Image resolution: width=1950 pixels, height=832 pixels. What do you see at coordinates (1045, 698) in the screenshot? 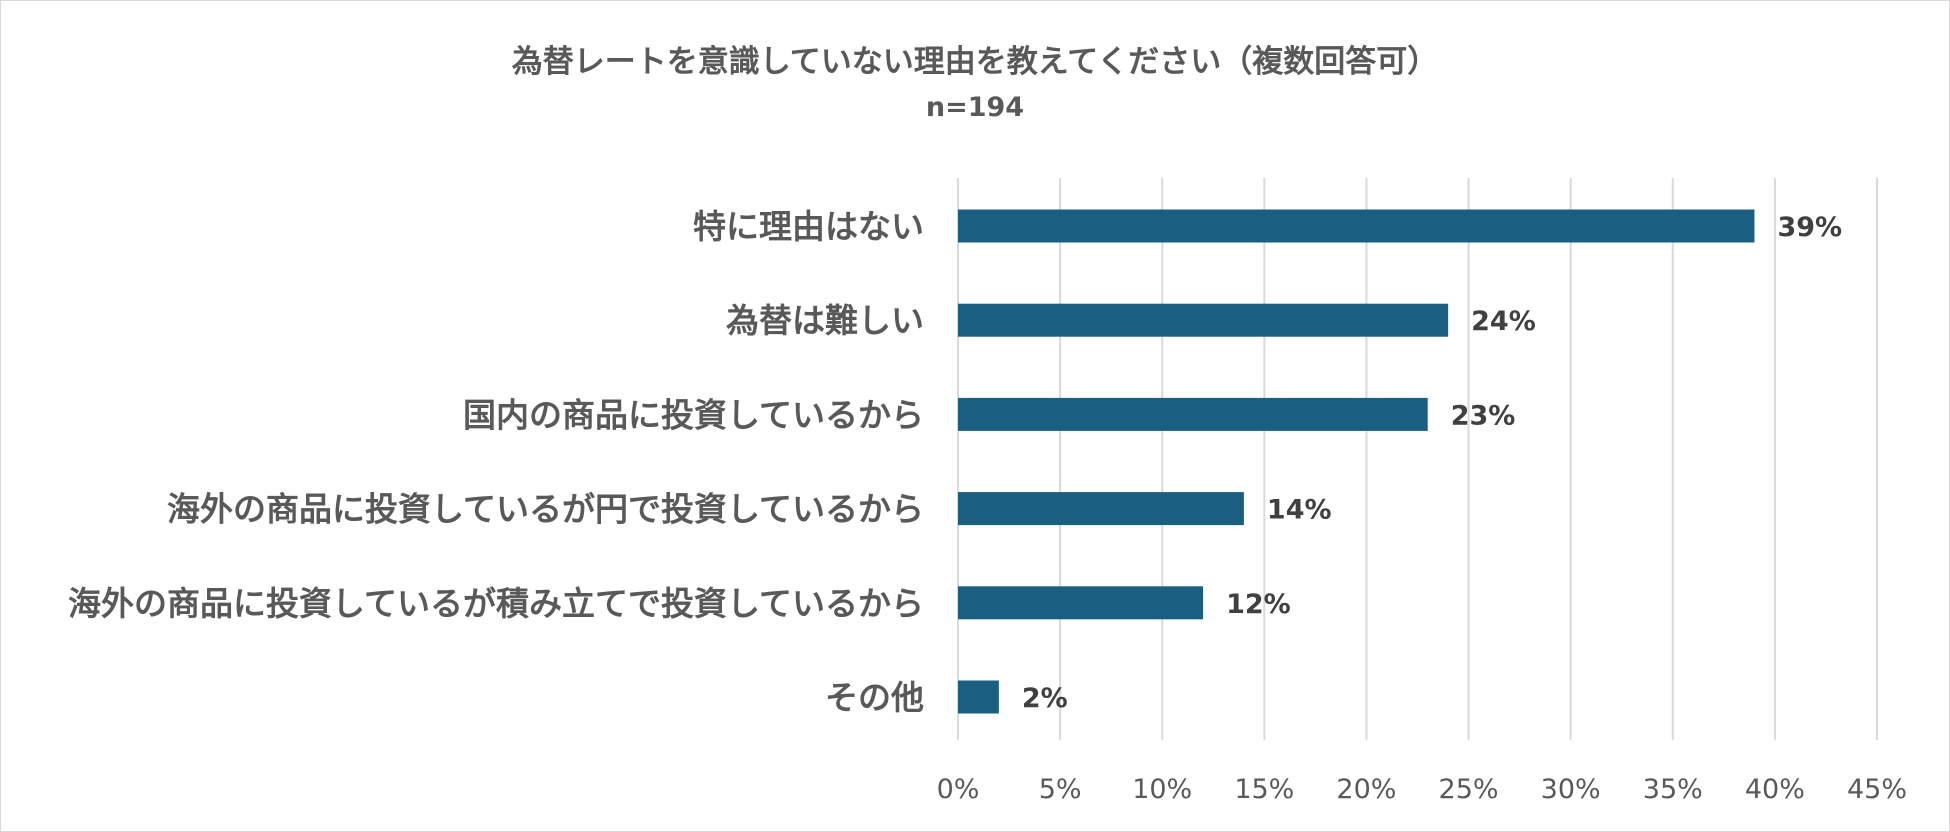
I see `data-label: 2%` at bounding box center [1045, 698].